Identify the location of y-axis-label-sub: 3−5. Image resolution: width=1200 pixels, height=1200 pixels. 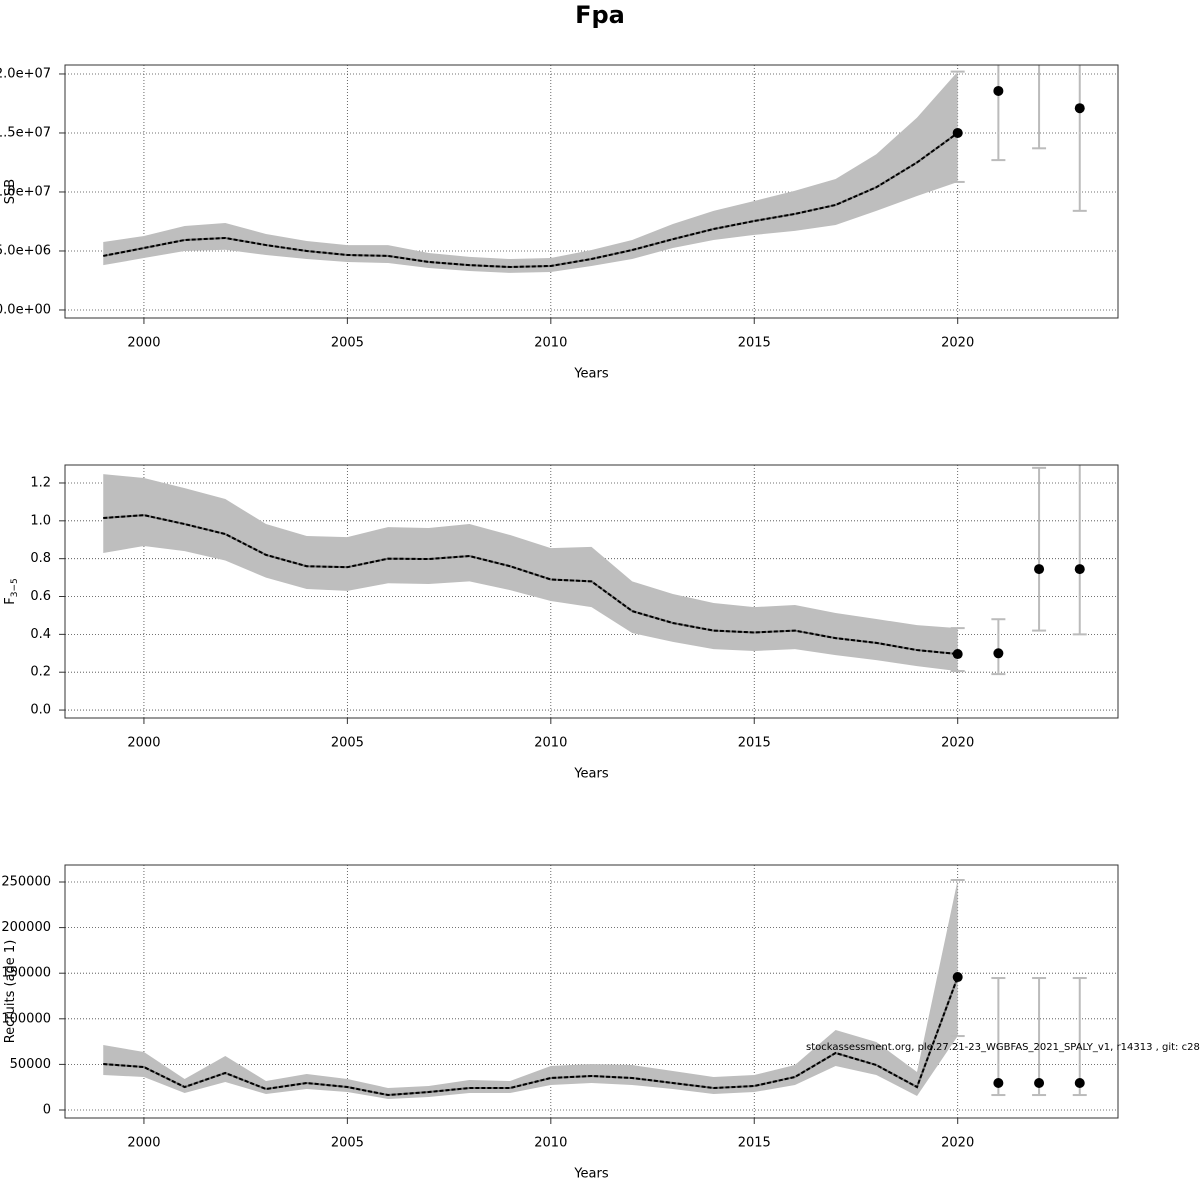
(15, 587).